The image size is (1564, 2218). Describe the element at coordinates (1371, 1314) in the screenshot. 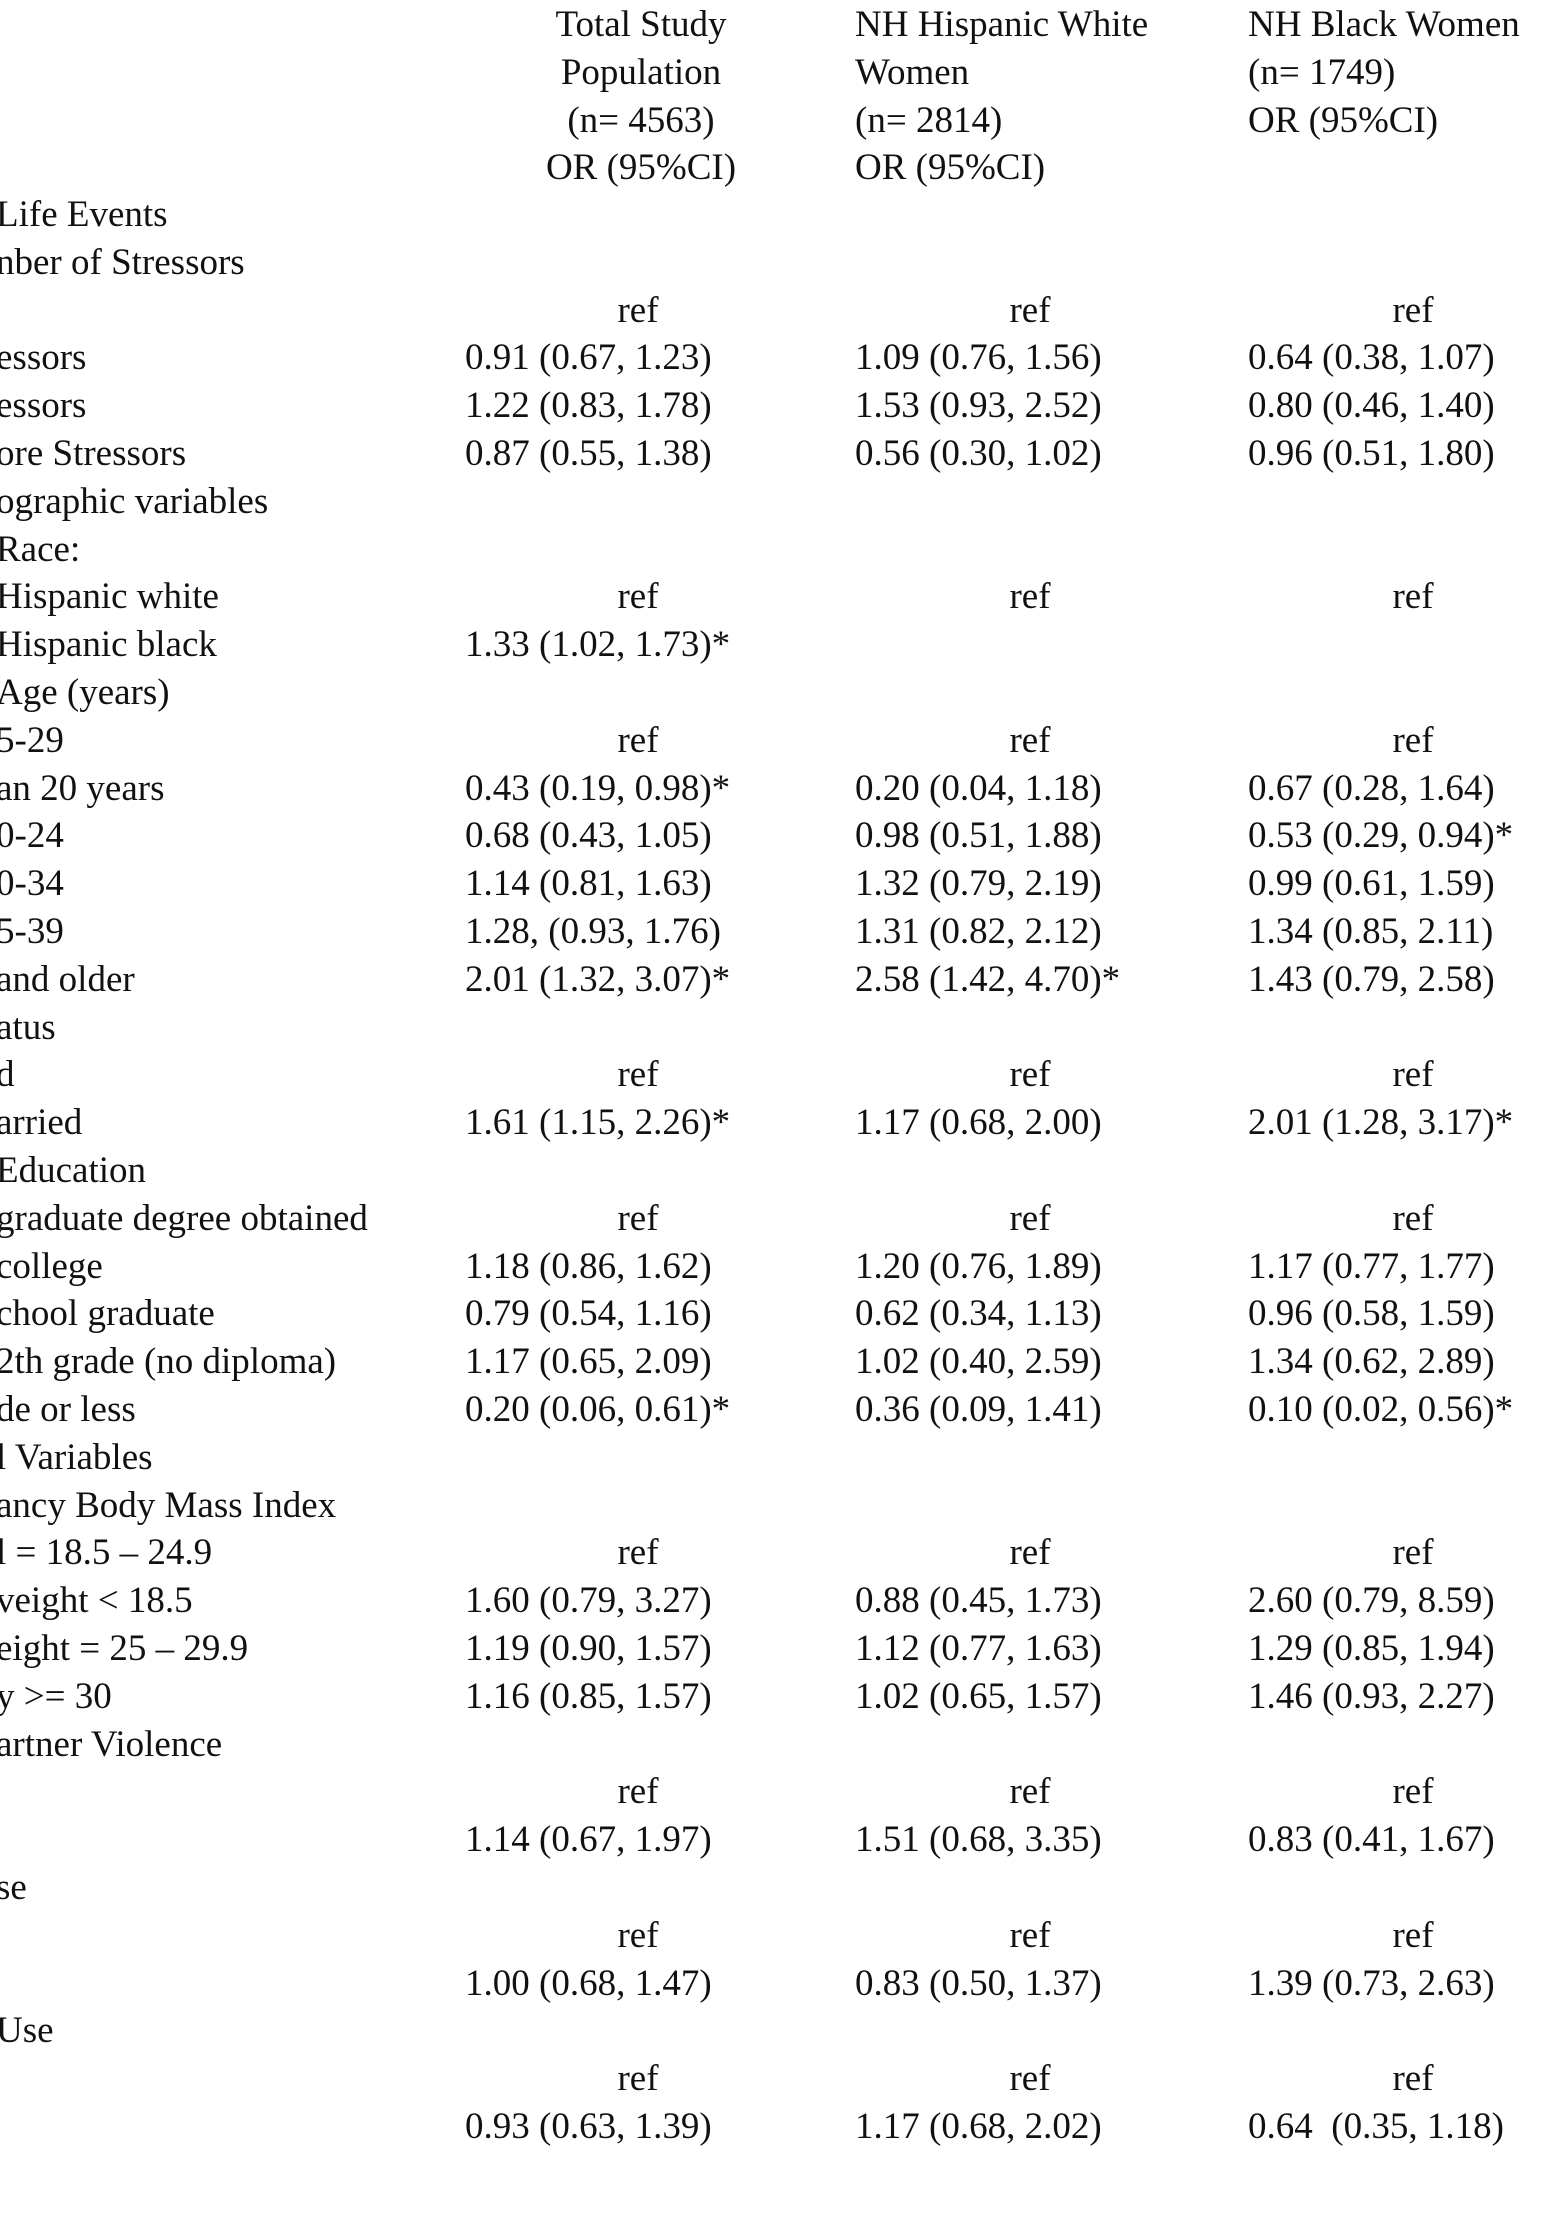

I see `cell-c3: 0.96 (0.58, 1.59)` at that location.